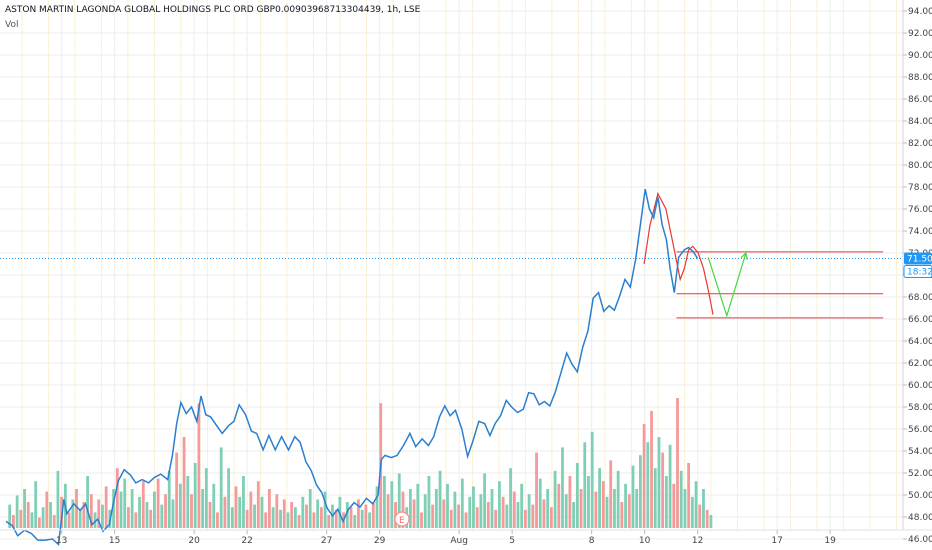 The image size is (932, 550). Describe the element at coordinates (920, 34) in the screenshot. I see `price-axis-label: 92.00` at that location.